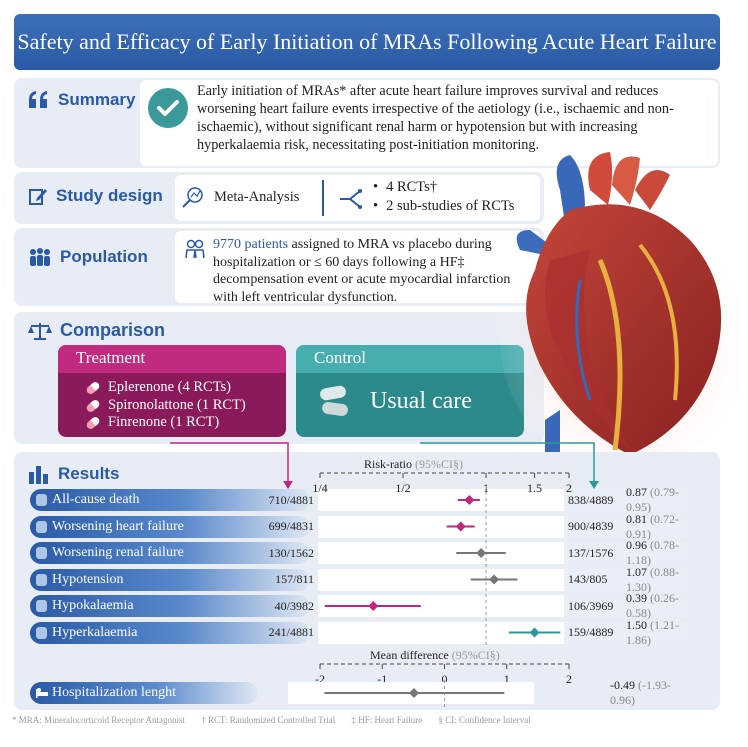 The width and height of the screenshot is (748, 747). What do you see at coordinates (291, 632) in the screenshot?
I see `treatment-events: 241/4881` at bounding box center [291, 632].